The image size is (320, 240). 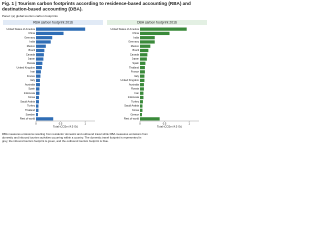 What do you see at coordinates (31, 114) in the screenshot?
I see `category-label: Sweden` at bounding box center [31, 114].